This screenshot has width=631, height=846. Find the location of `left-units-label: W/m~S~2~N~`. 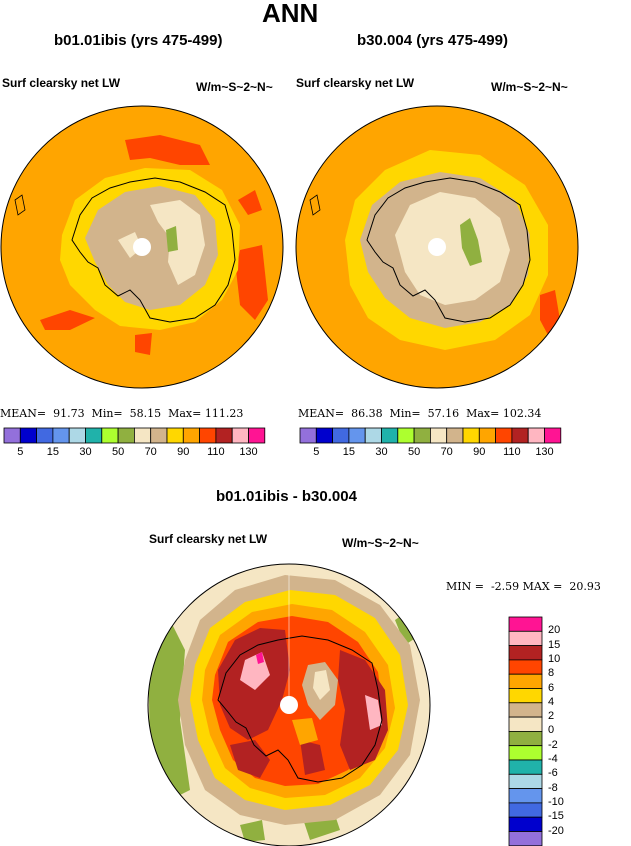

left-units-label: W/m~S~2~N~ is located at coordinates (234, 87).